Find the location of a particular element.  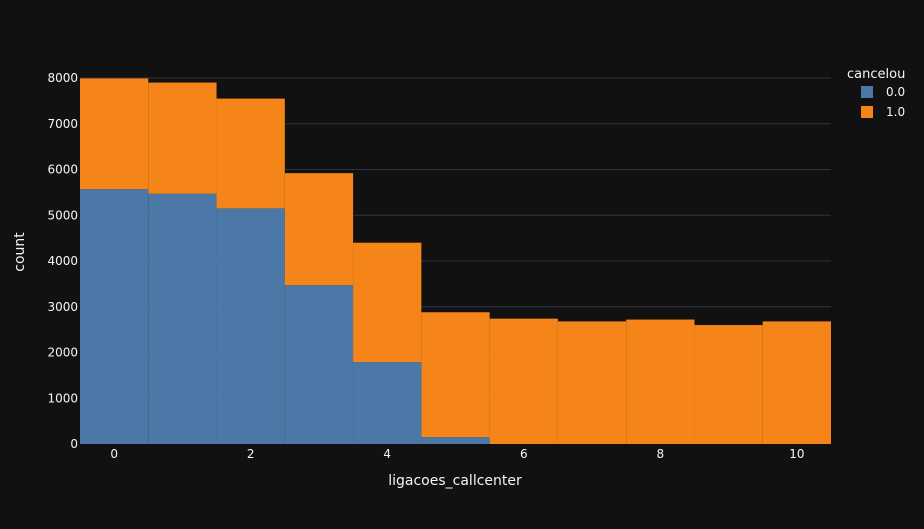

y-tick-label: 8000 is located at coordinates (62, 78).